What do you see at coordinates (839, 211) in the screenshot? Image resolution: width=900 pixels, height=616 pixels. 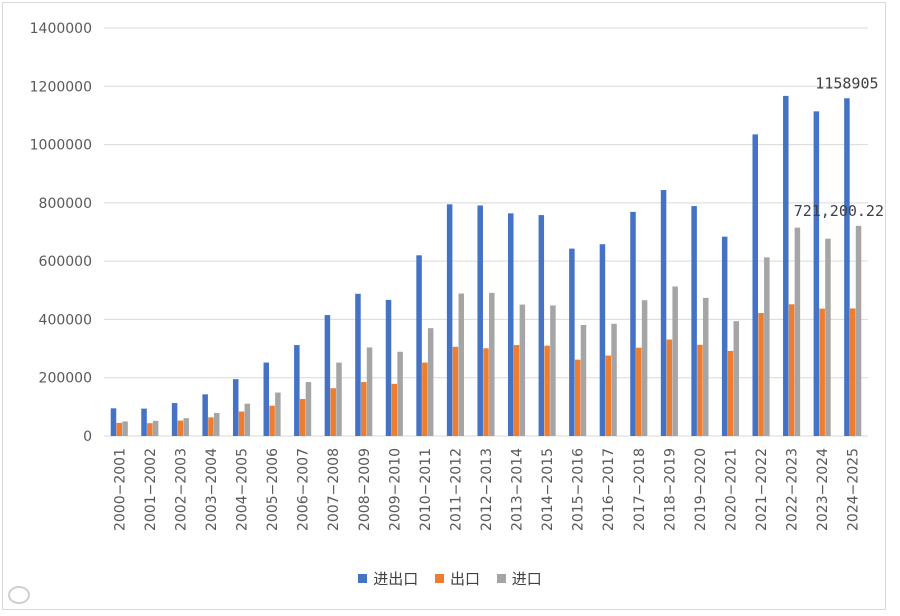 I see `data-label: 721,200.22` at bounding box center [839, 211].